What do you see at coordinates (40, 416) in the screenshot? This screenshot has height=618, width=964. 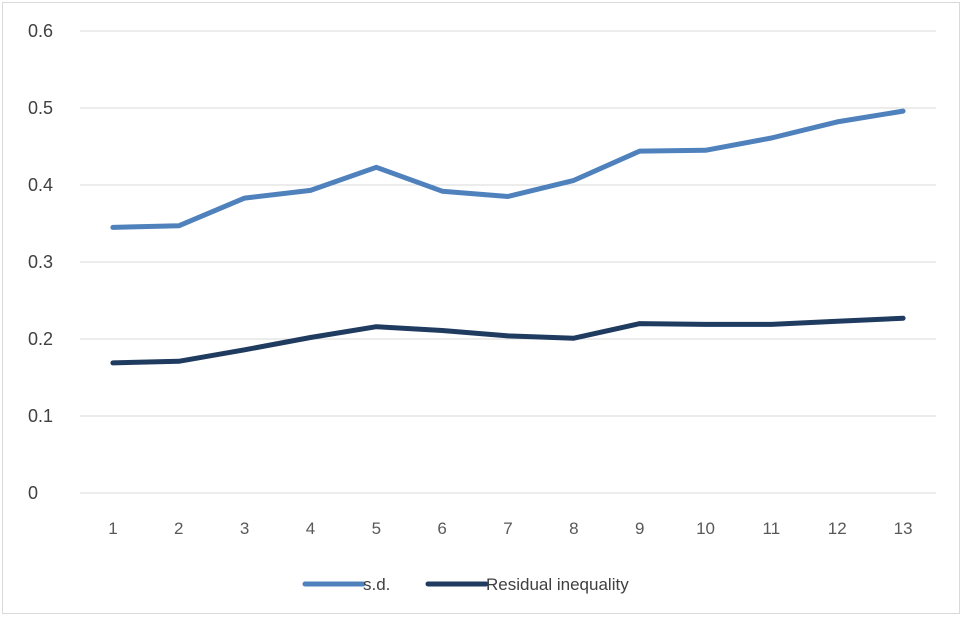 I see `y-tick-label: 0.1` at bounding box center [40, 416].